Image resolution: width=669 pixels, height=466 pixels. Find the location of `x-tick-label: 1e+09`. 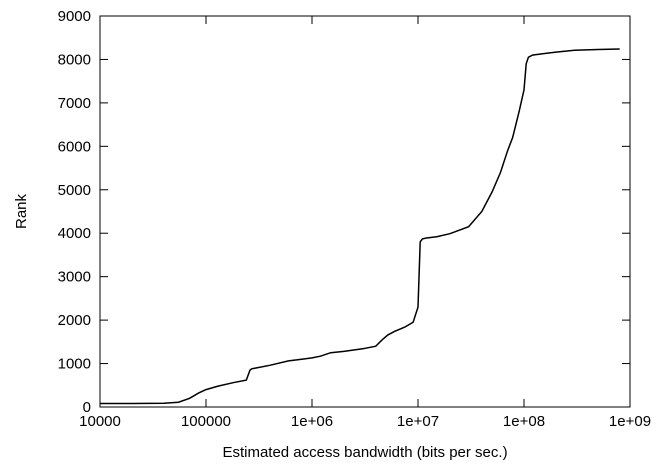

x-tick-label: 1e+09 is located at coordinates (630, 421).